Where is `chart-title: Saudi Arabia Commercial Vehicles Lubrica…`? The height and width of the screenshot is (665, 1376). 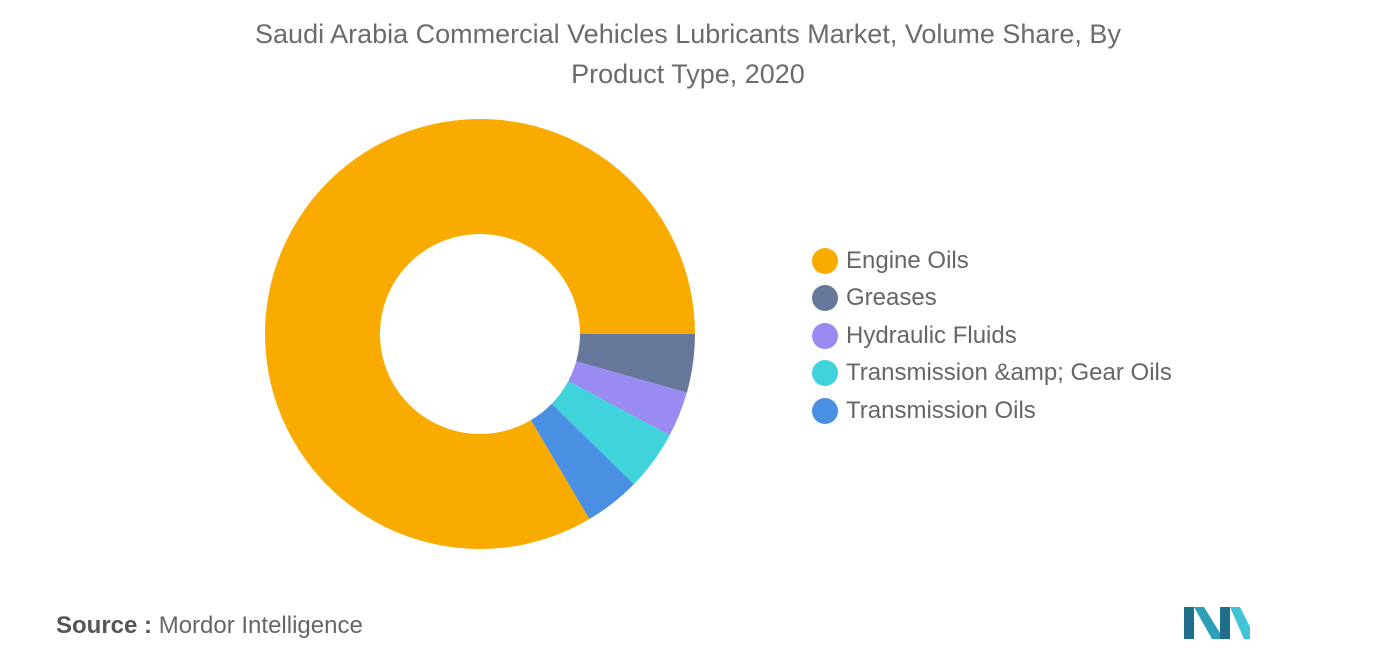
chart-title: Saudi Arabia Commercial Vehicles Lubrica… is located at coordinates (688, 54).